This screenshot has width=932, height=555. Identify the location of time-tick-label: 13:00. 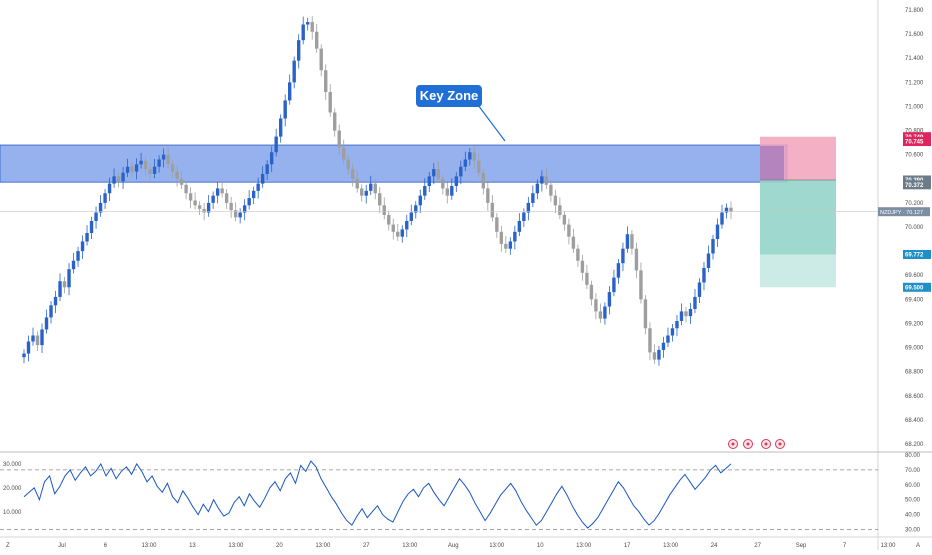
(584, 546).